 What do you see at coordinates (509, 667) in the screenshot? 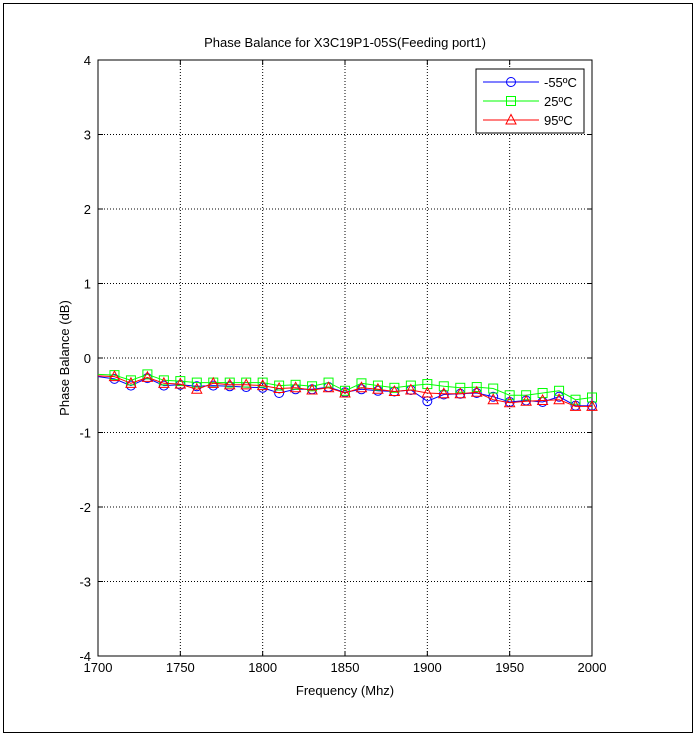
I see `x-tick-label: 1950` at bounding box center [509, 667].